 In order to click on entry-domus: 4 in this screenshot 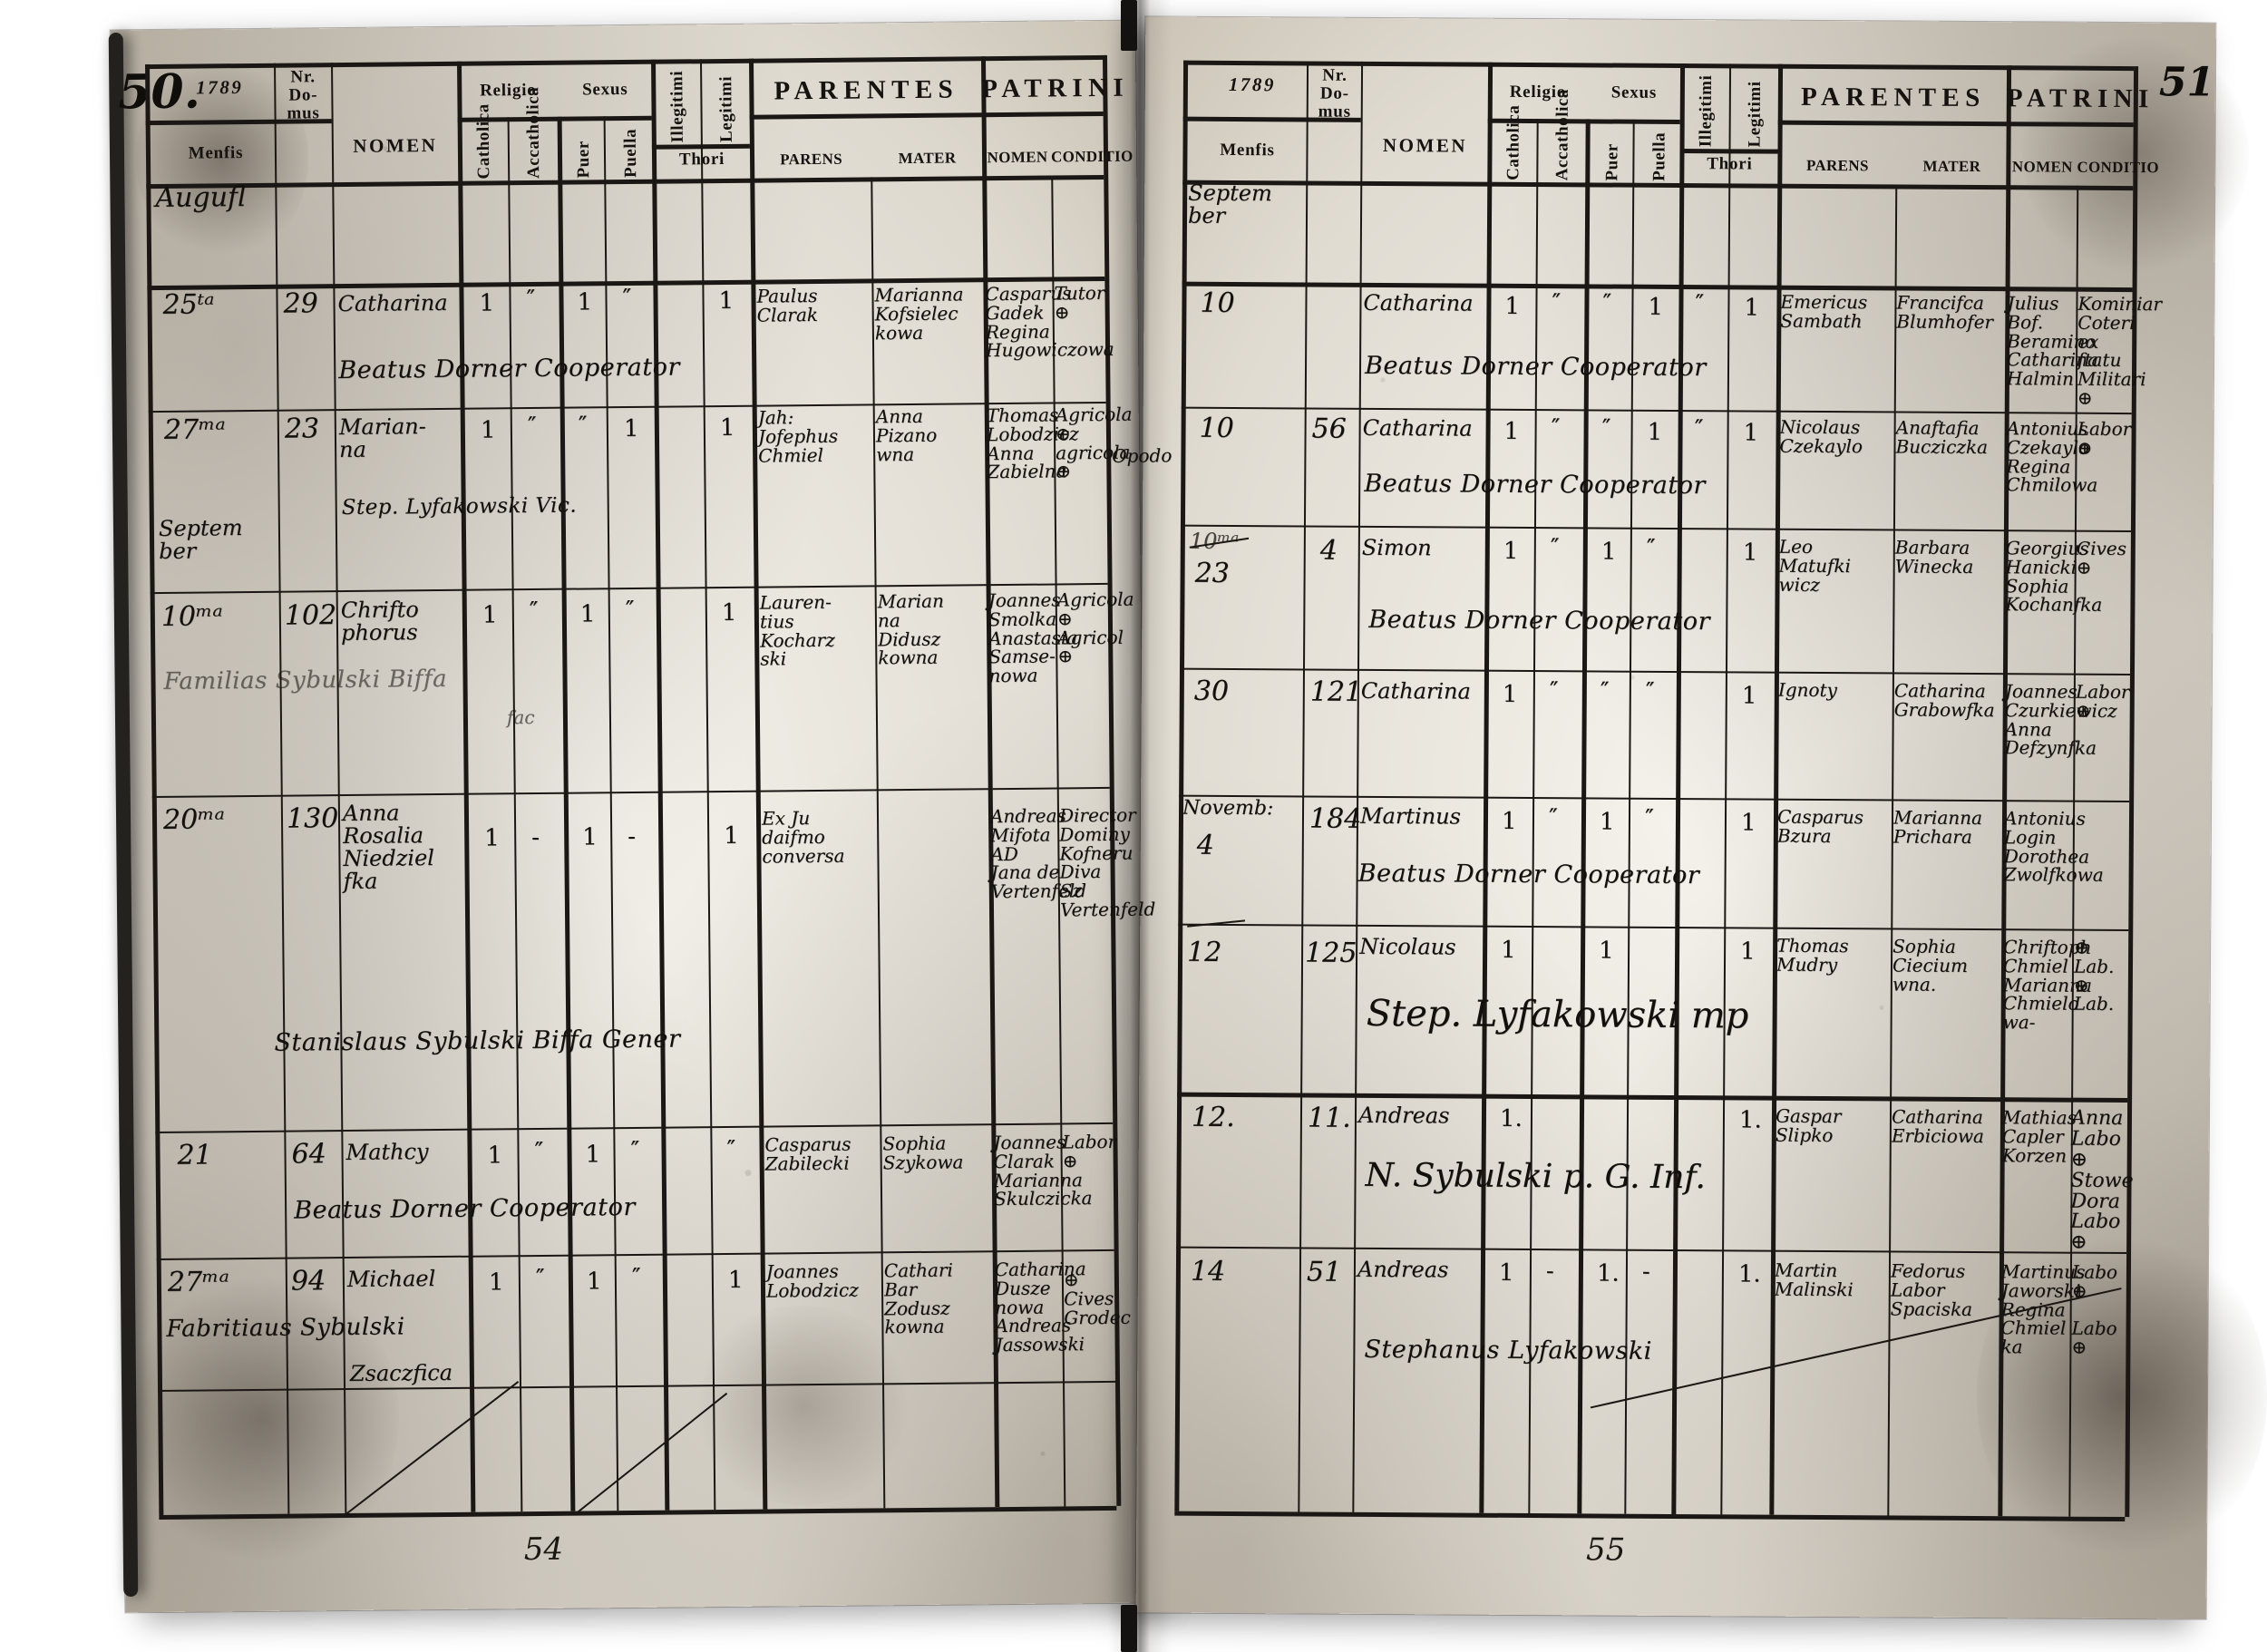, I will do `click(1328, 551)`.